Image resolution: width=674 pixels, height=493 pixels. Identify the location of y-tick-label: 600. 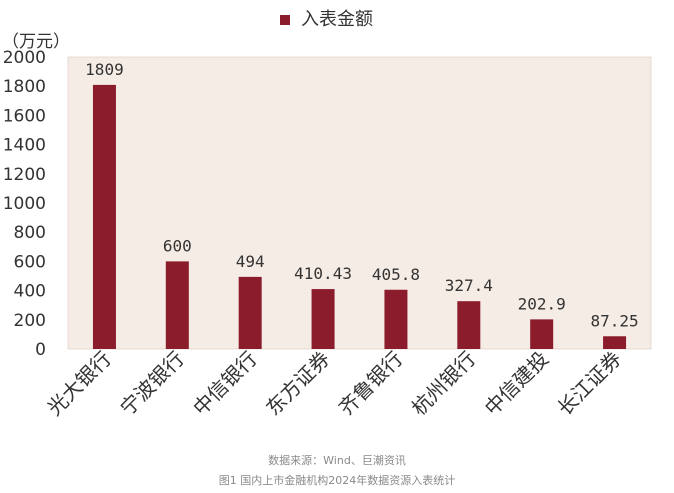
(30, 262).